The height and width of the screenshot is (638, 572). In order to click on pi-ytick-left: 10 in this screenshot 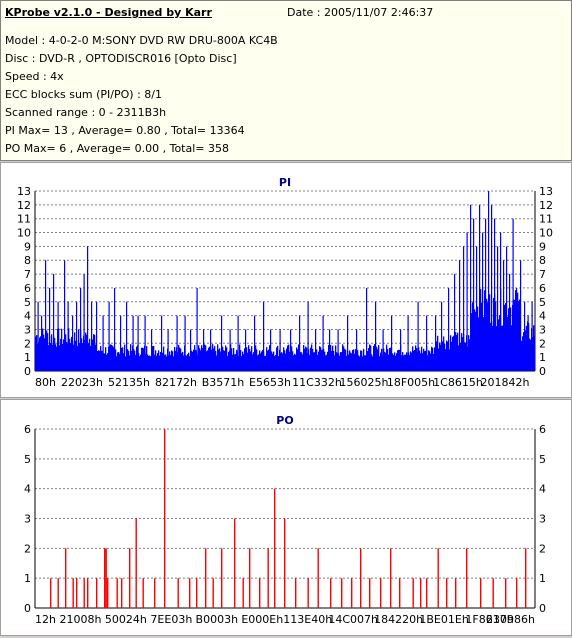, I will do `click(24, 233)`.